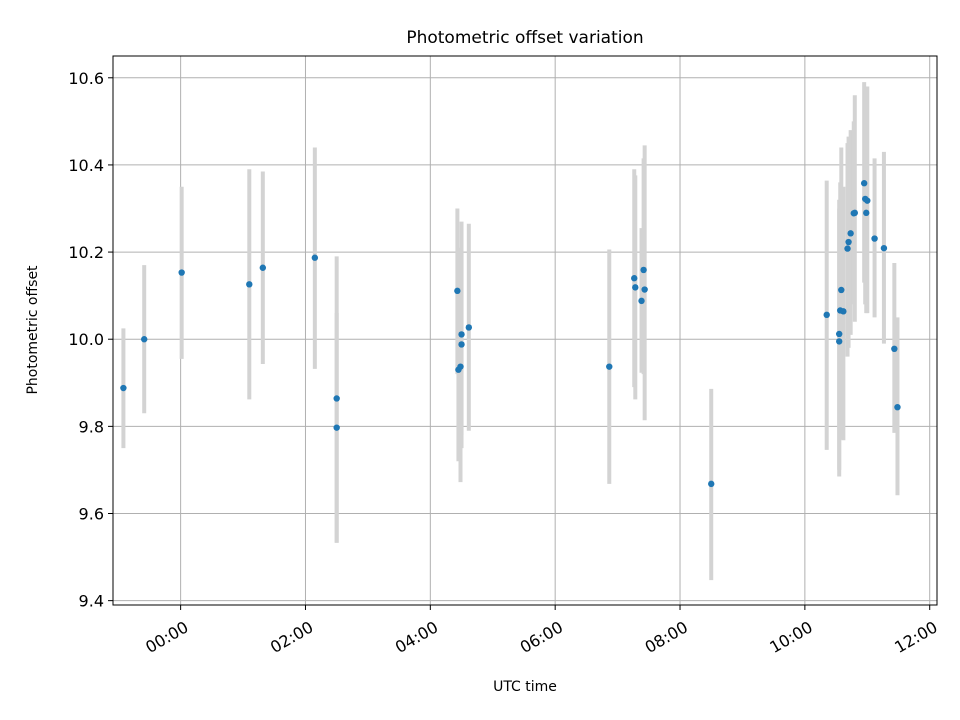 This screenshot has height=720, width=960. What do you see at coordinates (86, 252) in the screenshot?
I see `y-tick-label: 10.2` at bounding box center [86, 252].